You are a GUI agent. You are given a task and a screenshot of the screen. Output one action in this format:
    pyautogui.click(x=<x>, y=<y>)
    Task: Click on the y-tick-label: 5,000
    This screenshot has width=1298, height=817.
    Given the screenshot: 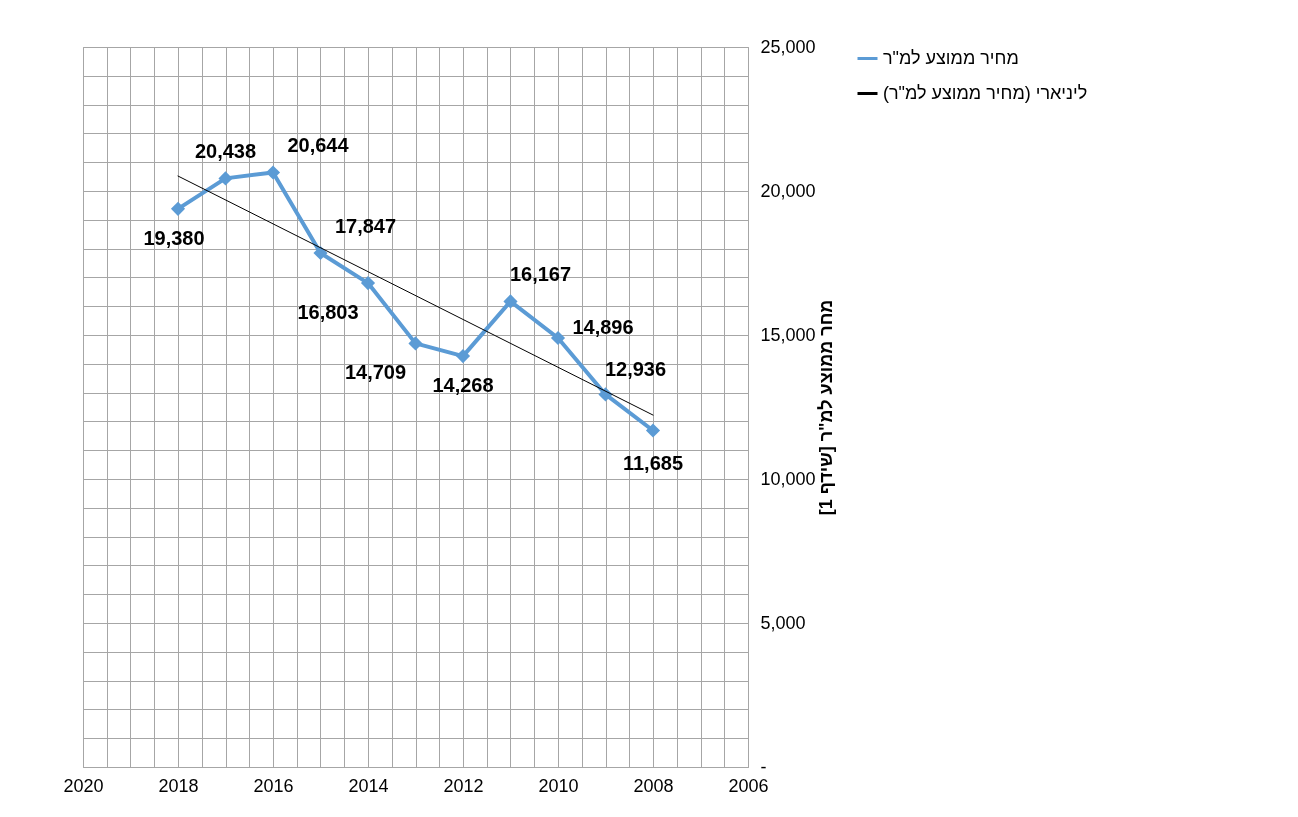 What is the action you would take?
    pyautogui.click(x=783, y=622)
    